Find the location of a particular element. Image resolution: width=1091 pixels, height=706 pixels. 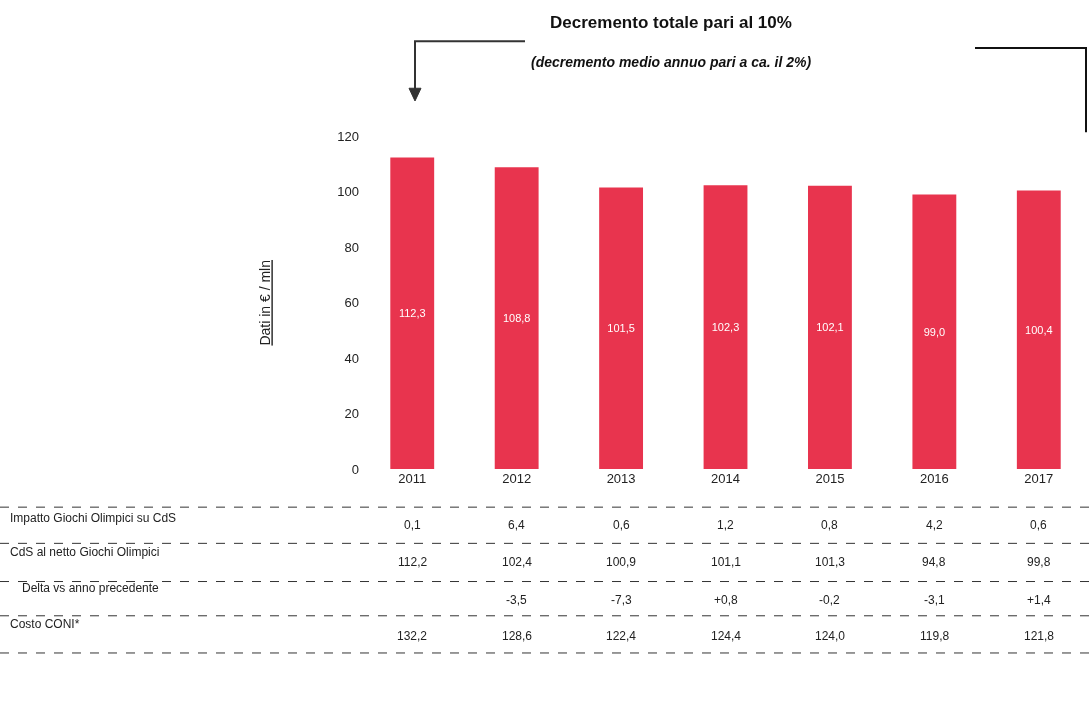

y-axis-title: Dati in € / mln is located at coordinates (265, 302).